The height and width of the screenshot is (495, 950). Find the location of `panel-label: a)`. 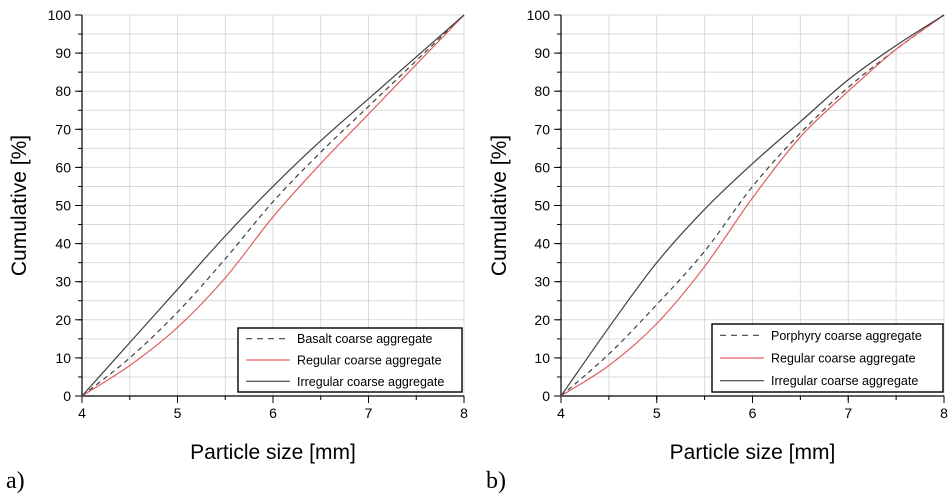

panel-label: a) is located at coordinates (15, 481).